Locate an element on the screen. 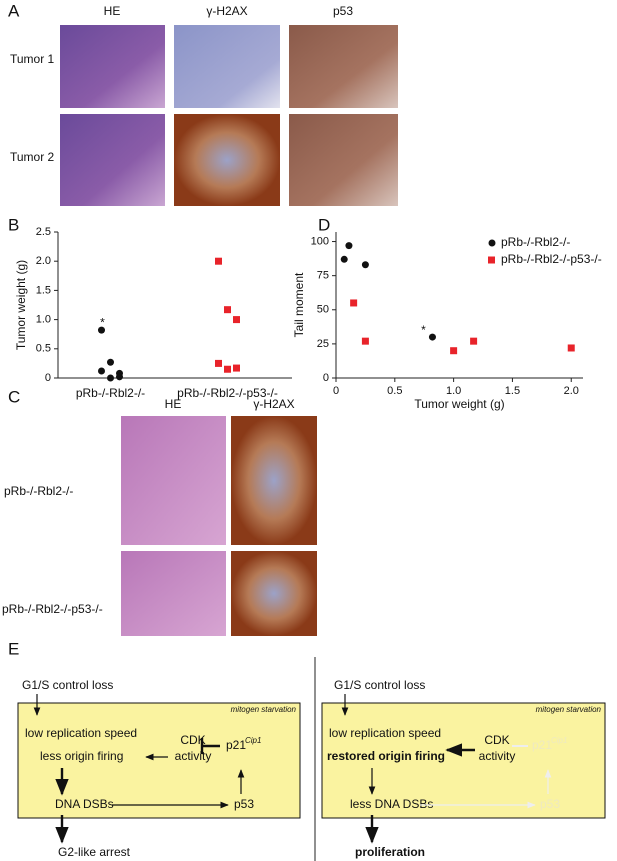 The width and height of the screenshot is (617, 861). y-tick-label: 75 is located at coordinates (323, 276).